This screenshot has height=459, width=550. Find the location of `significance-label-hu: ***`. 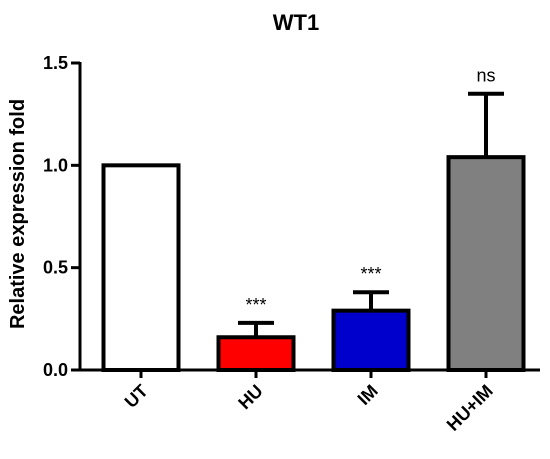

significance-label-hu: *** is located at coordinates (255, 305).